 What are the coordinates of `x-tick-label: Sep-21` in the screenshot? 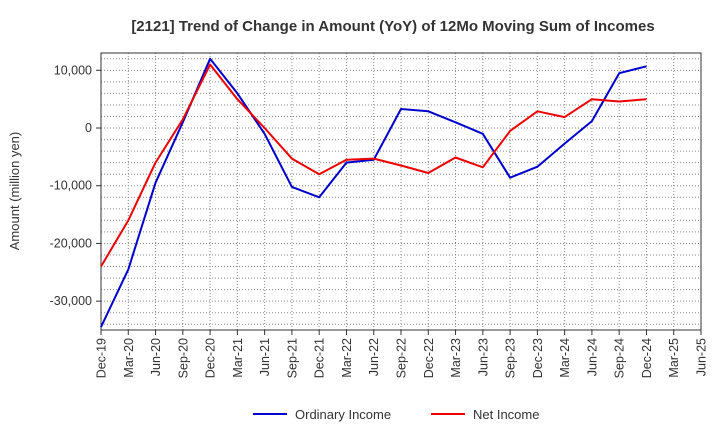 It's located at (292, 358).